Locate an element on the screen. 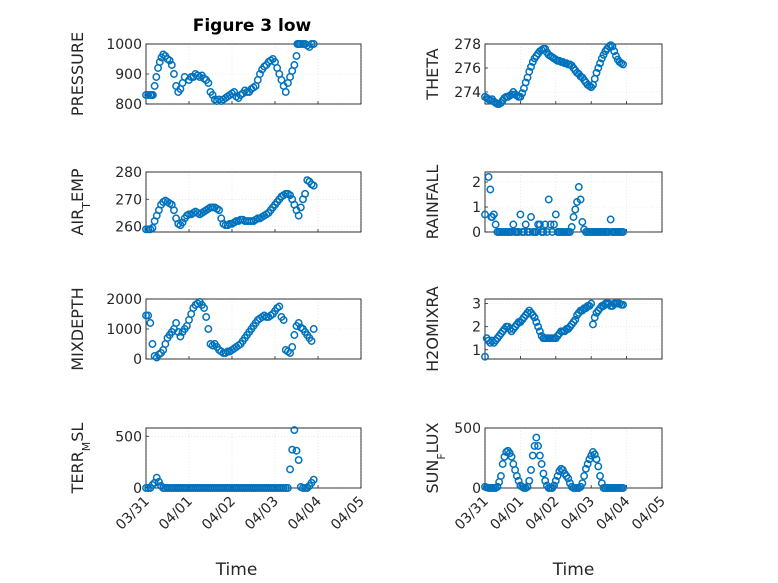 The height and width of the screenshot is (583, 778). x-axis-label: Time is located at coordinates (573, 570).